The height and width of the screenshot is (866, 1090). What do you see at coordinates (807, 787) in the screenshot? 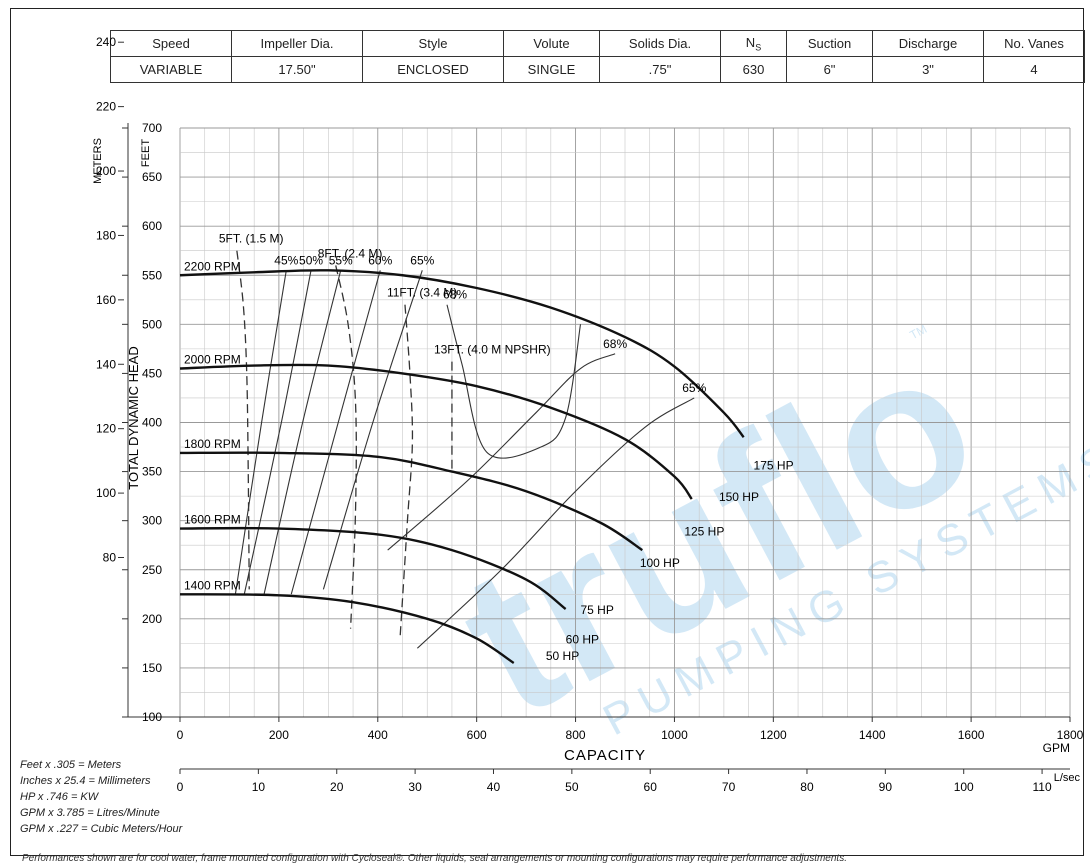
I see `lsec-tick-label: 80` at bounding box center [807, 787].